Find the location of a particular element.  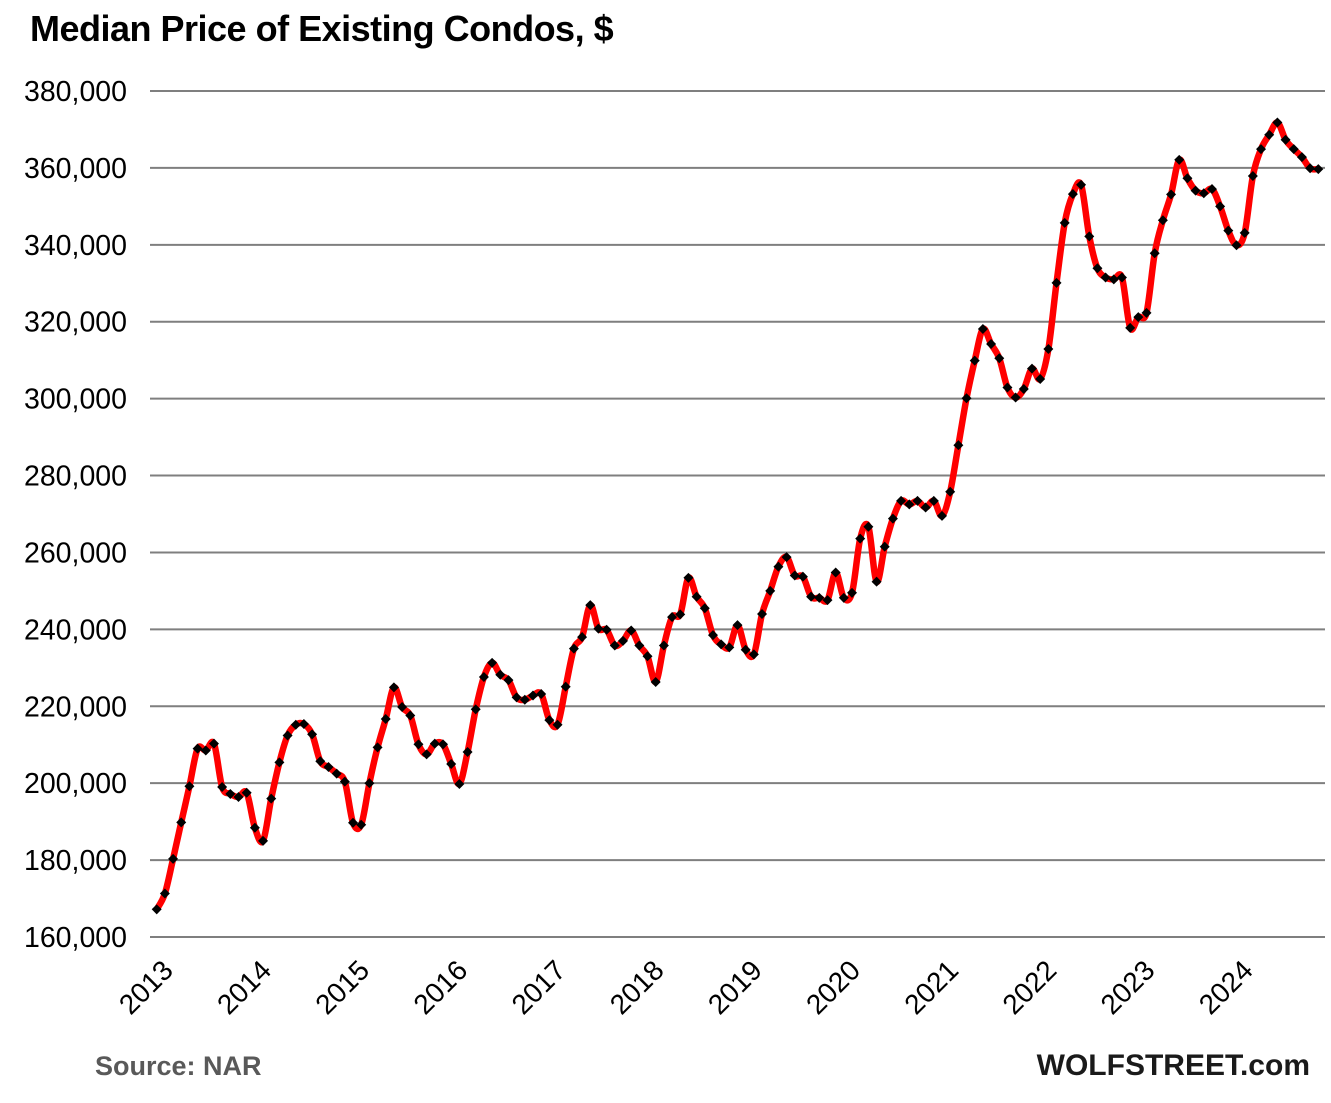

y-axis-tick-label: 180,000 is located at coordinates (75, 861).